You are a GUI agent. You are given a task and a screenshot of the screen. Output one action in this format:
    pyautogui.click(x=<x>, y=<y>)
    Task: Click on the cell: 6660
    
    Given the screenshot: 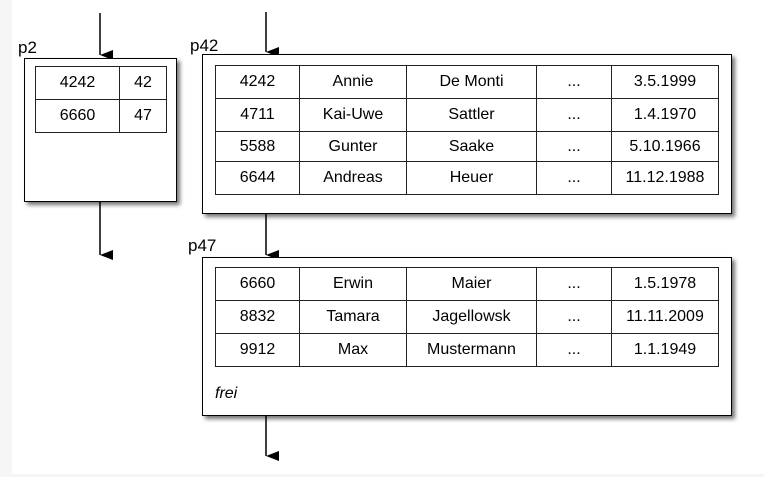 What is the action you would take?
    pyautogui.click(x=257, y=284)
    